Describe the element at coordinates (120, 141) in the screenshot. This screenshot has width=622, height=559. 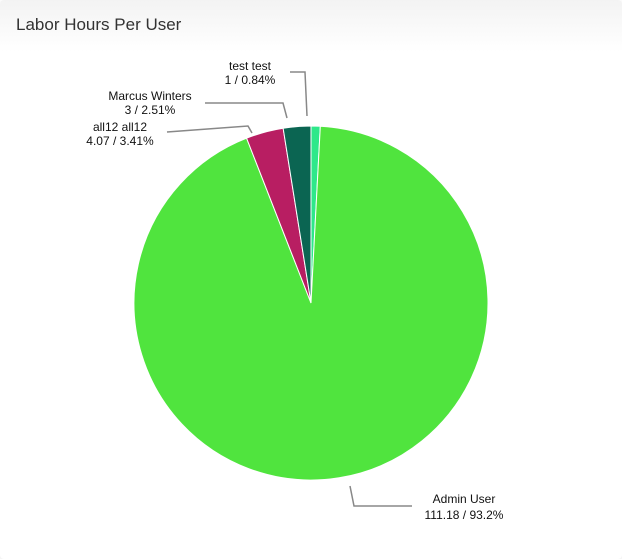
I see `label-value-all12-all12: 4.07 / 3.41%` at that location.